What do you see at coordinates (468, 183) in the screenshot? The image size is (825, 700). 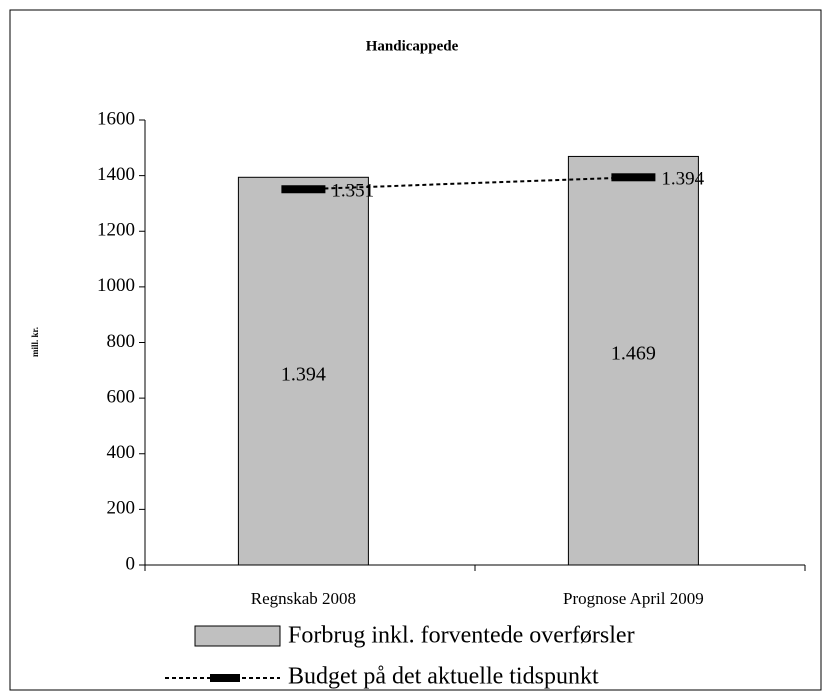 I see `budget-line` at bounding box center [468, 183].